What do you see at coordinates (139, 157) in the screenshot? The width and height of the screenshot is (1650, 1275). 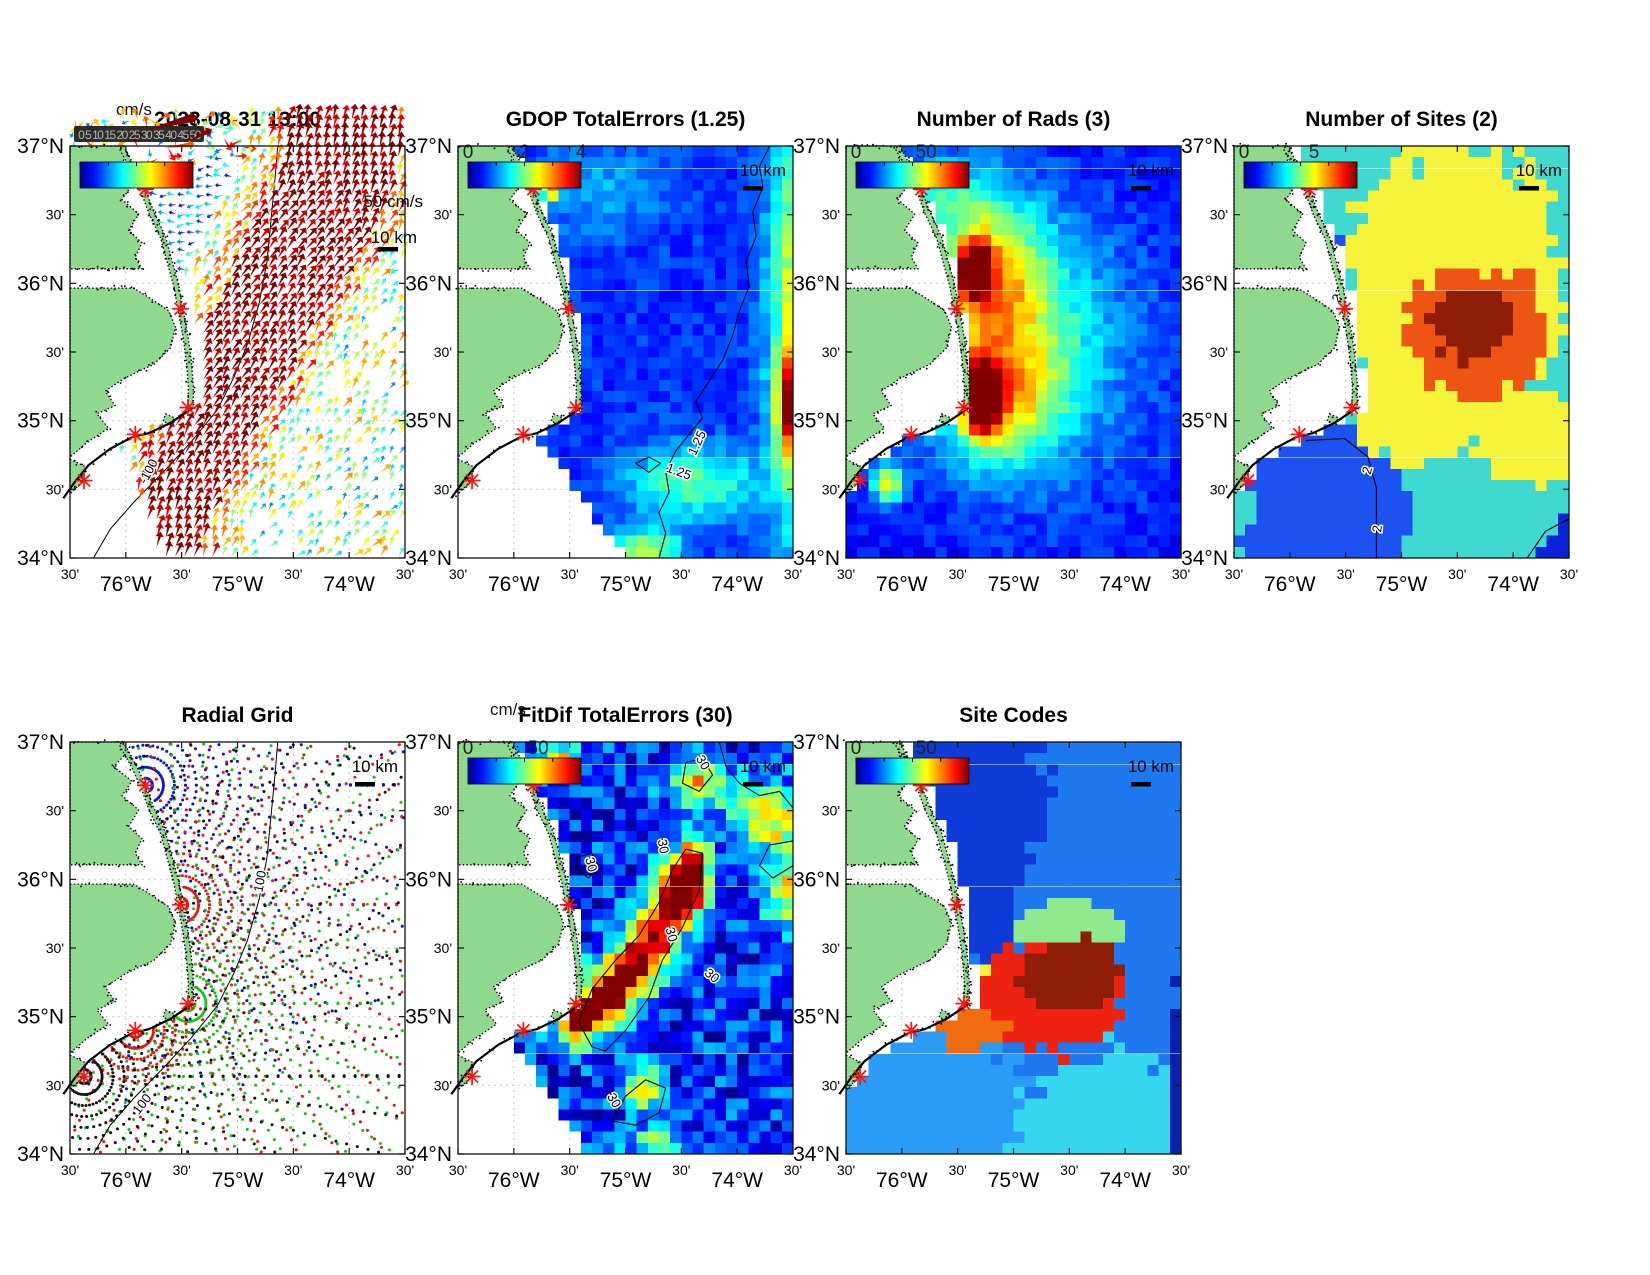 I see `colorbar: 0 5 10 15 20 25 30 35 40 45 50` at bounding box center [139, 157].